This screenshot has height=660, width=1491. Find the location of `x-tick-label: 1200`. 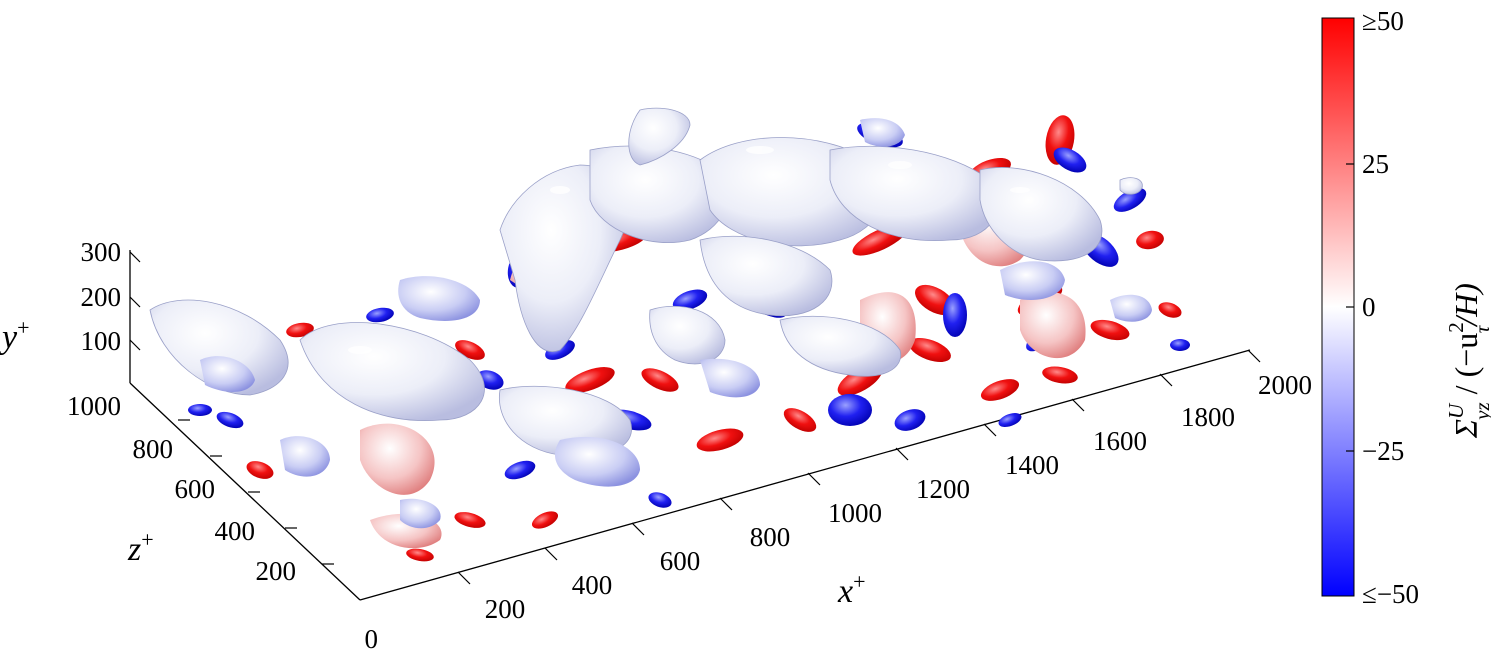

x-tick-label: 1200 is located at coordinates (943, 489).